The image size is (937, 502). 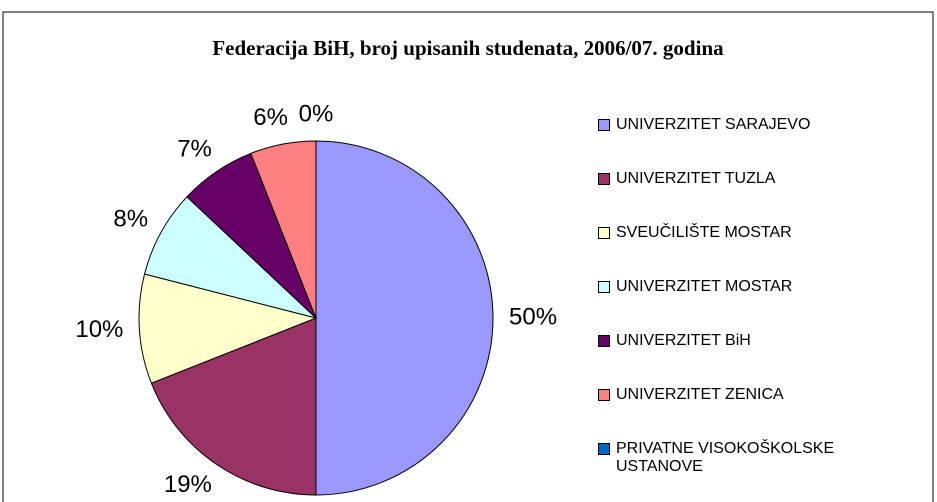 I want to click on legend-entry: PRIVATNE VISOKOŠKOLSKE USTANOVE, so click(x=758, y=458).